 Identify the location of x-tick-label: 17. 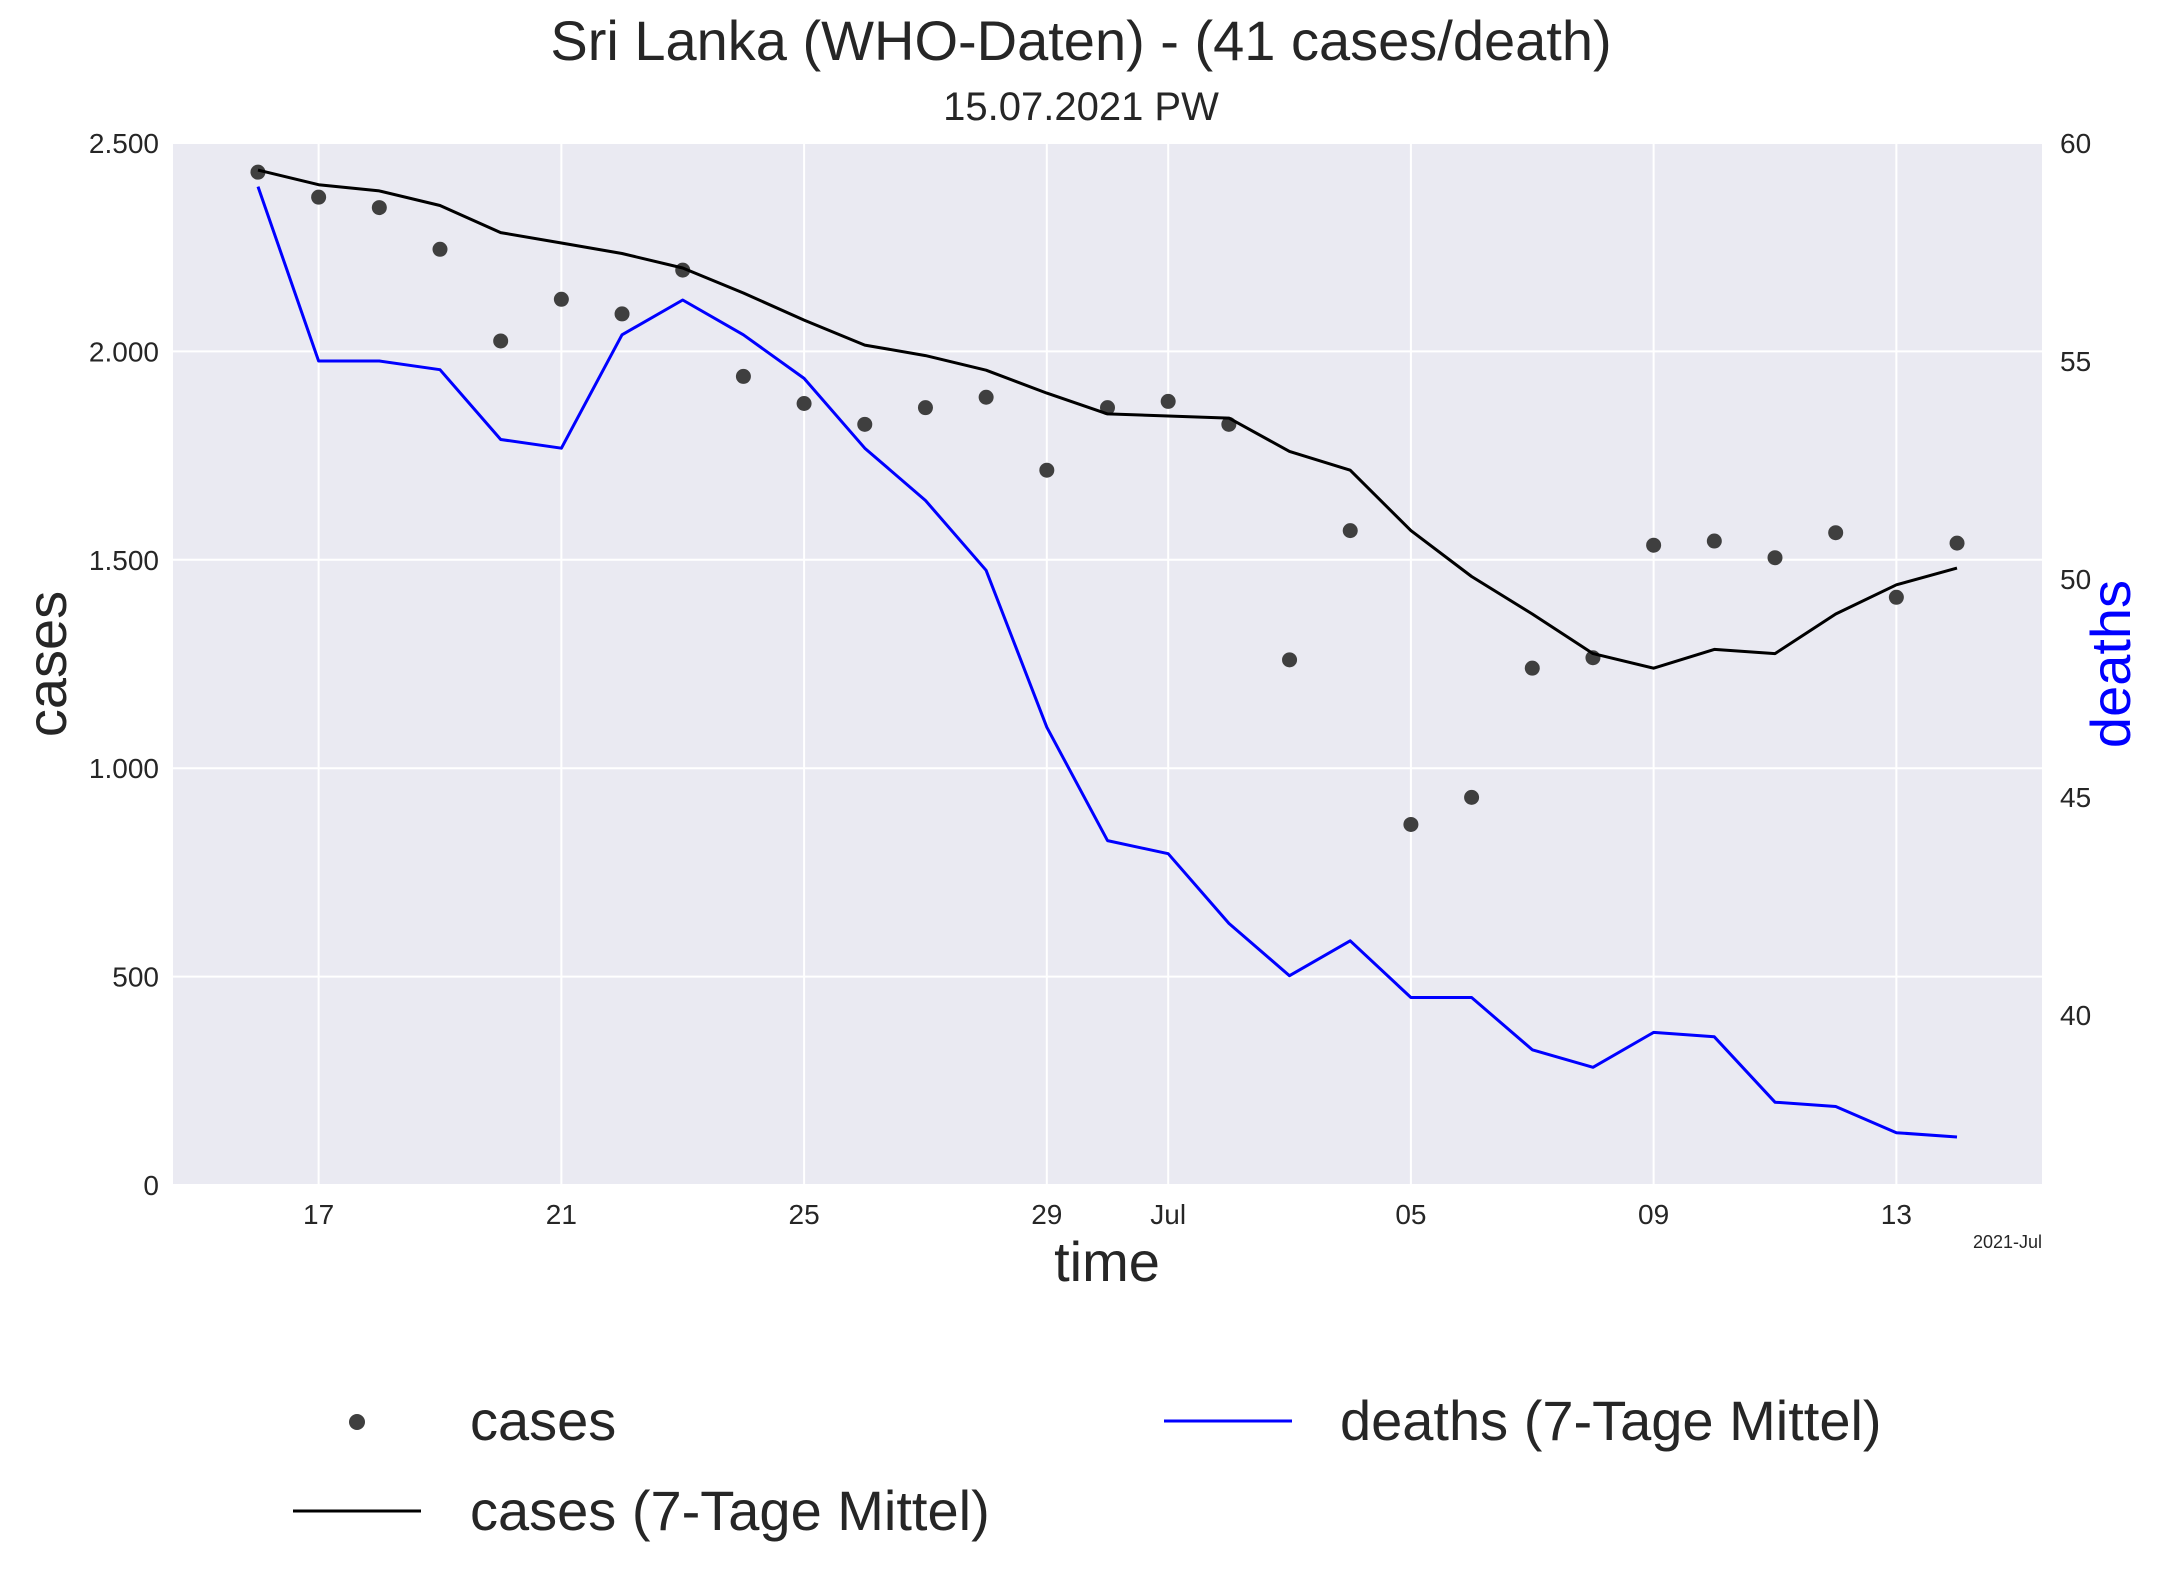
(318, 1214).